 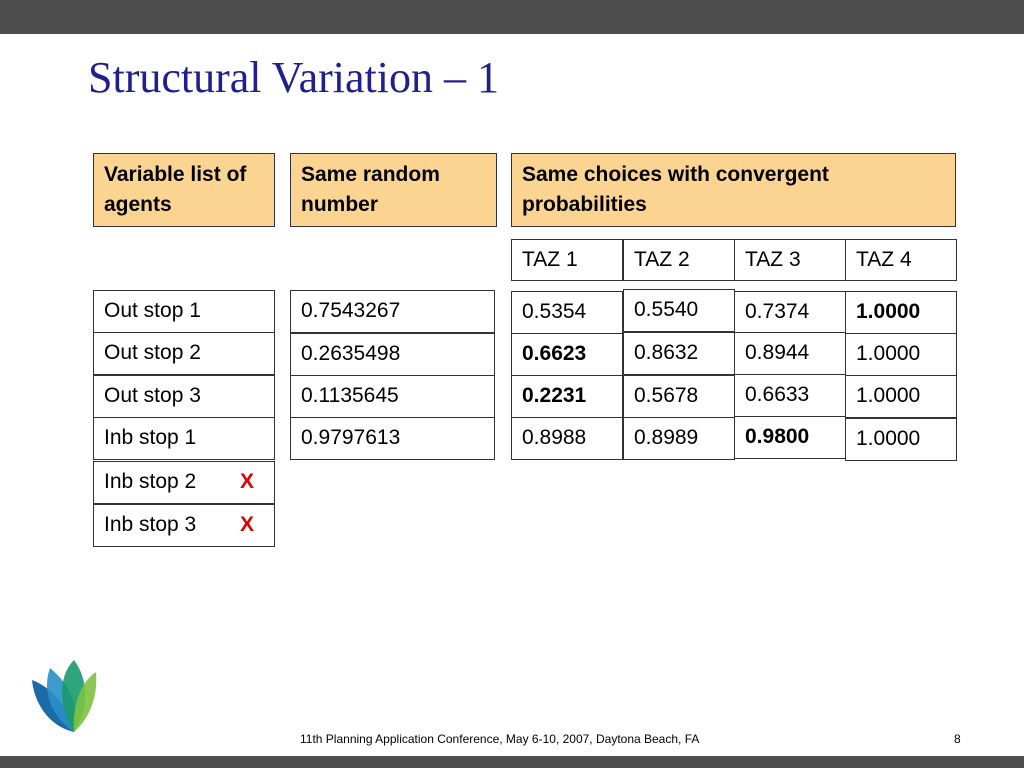 I want to click on taz-header-2: TAZ 2, so click(x=679, y=260).